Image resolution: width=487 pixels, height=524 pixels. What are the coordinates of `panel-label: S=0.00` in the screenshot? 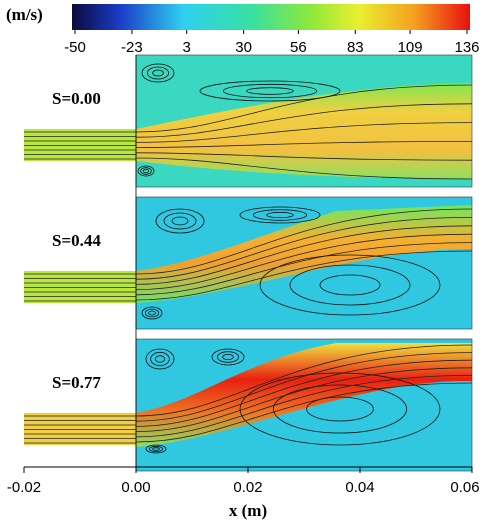 It's located at (76, 98).